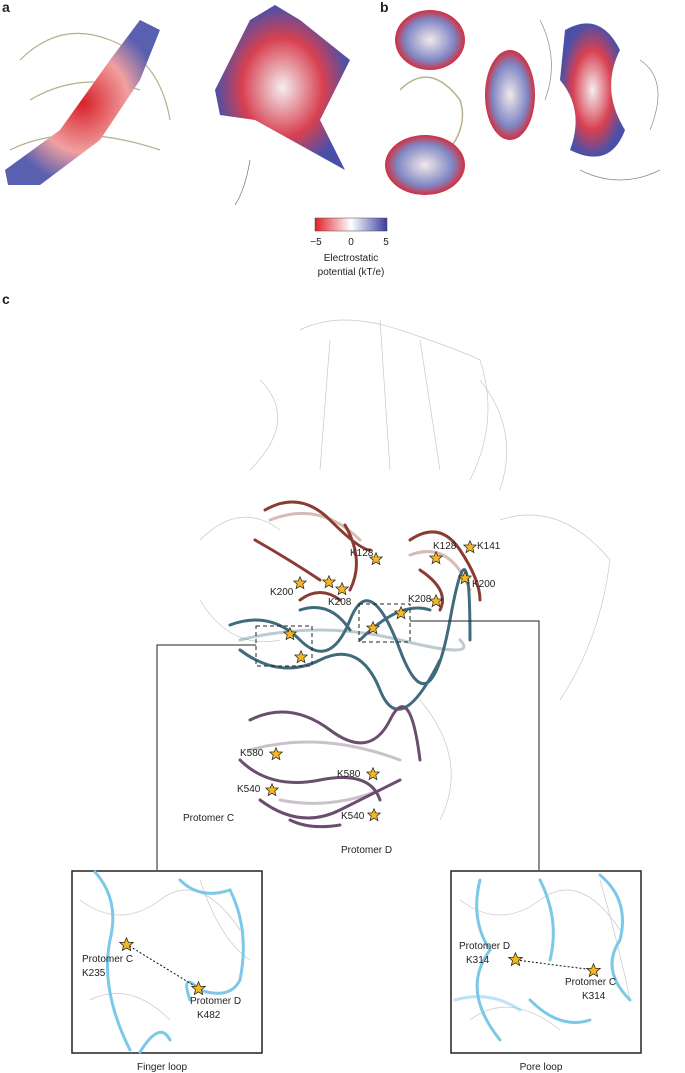 The width and height of the screenshot is (685, 1073). I want to click on protomer-label: Protomer D, so click(366, 850).